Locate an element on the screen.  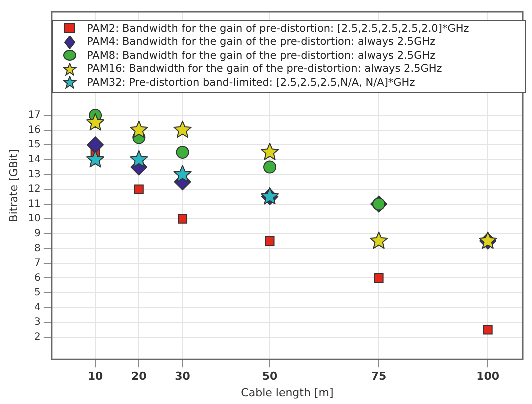
y-tick-label: 3 is located at coordinates (37, 322).